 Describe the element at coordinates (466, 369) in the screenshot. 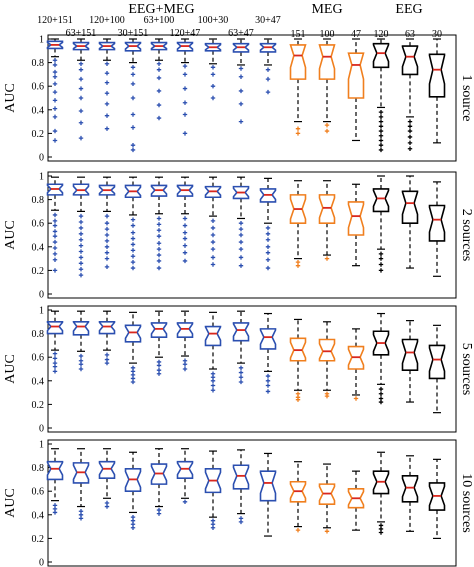

I see `panel-label: 5 sources` at that location.